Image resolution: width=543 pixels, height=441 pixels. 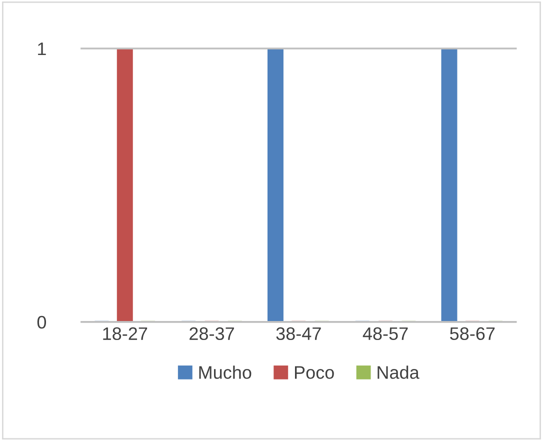 What do you see at coordinates (212, 333) in the screenshot?
I see `x-tick-label: 28-37` at bounding box center [212, 333].